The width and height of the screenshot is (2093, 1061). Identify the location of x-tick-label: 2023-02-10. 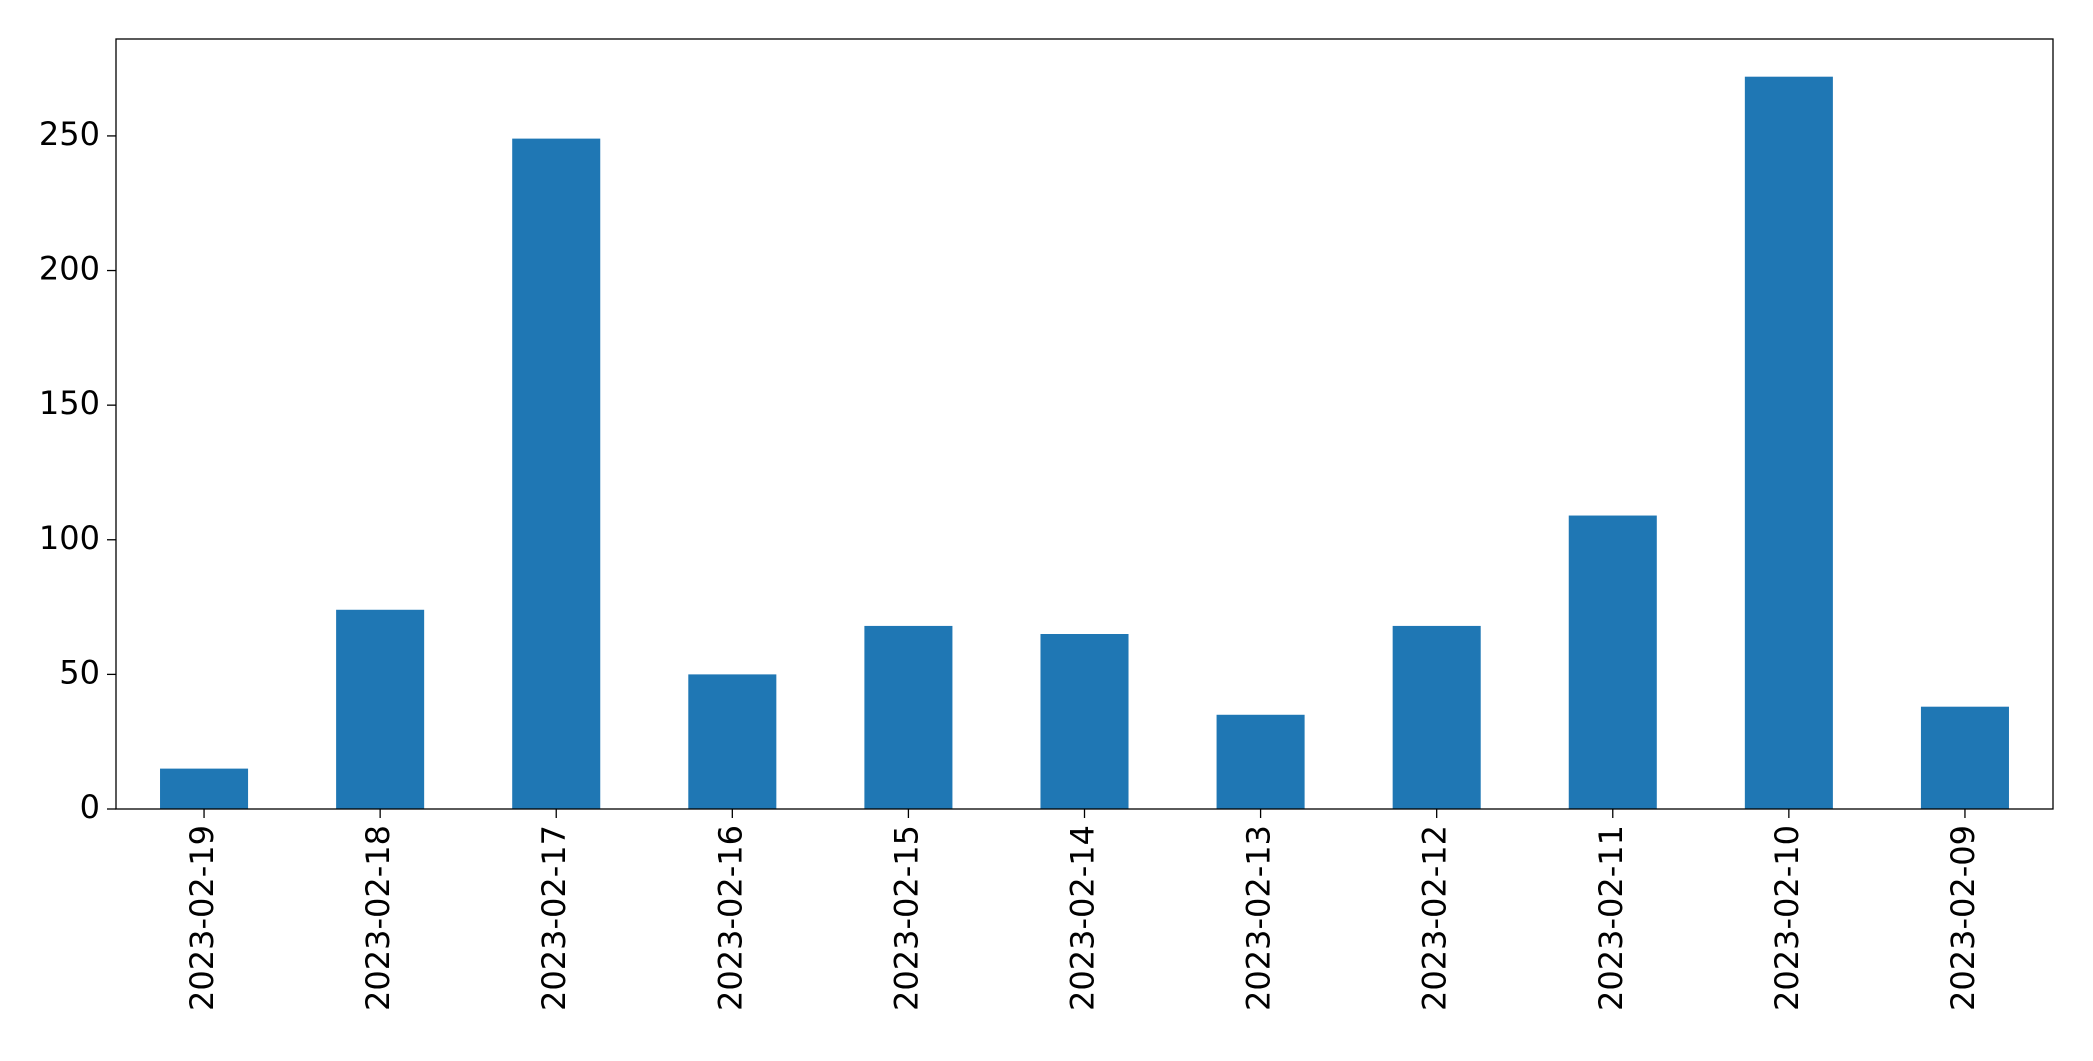
(1787, 918).